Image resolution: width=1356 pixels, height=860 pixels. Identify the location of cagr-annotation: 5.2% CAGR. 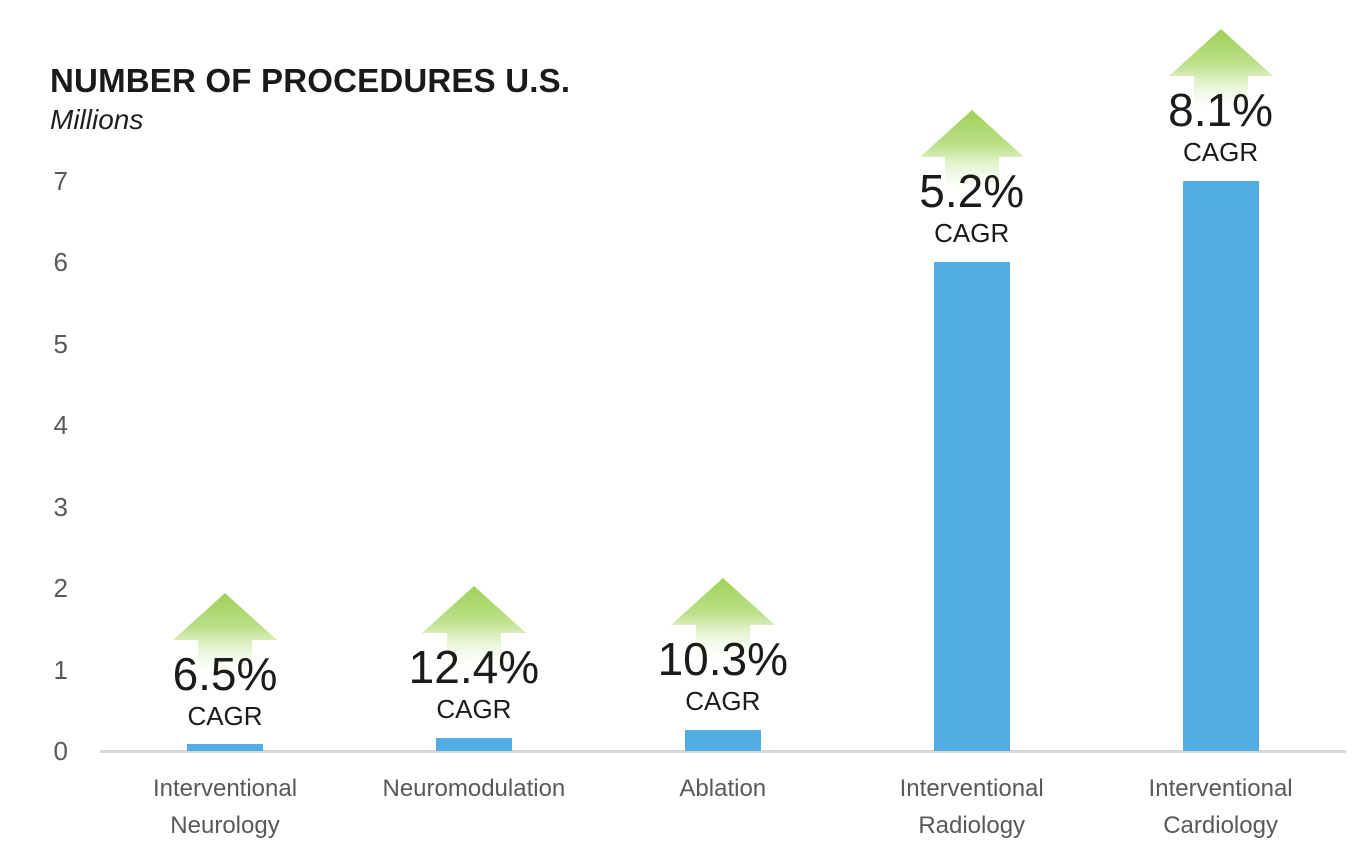
(972, 179).